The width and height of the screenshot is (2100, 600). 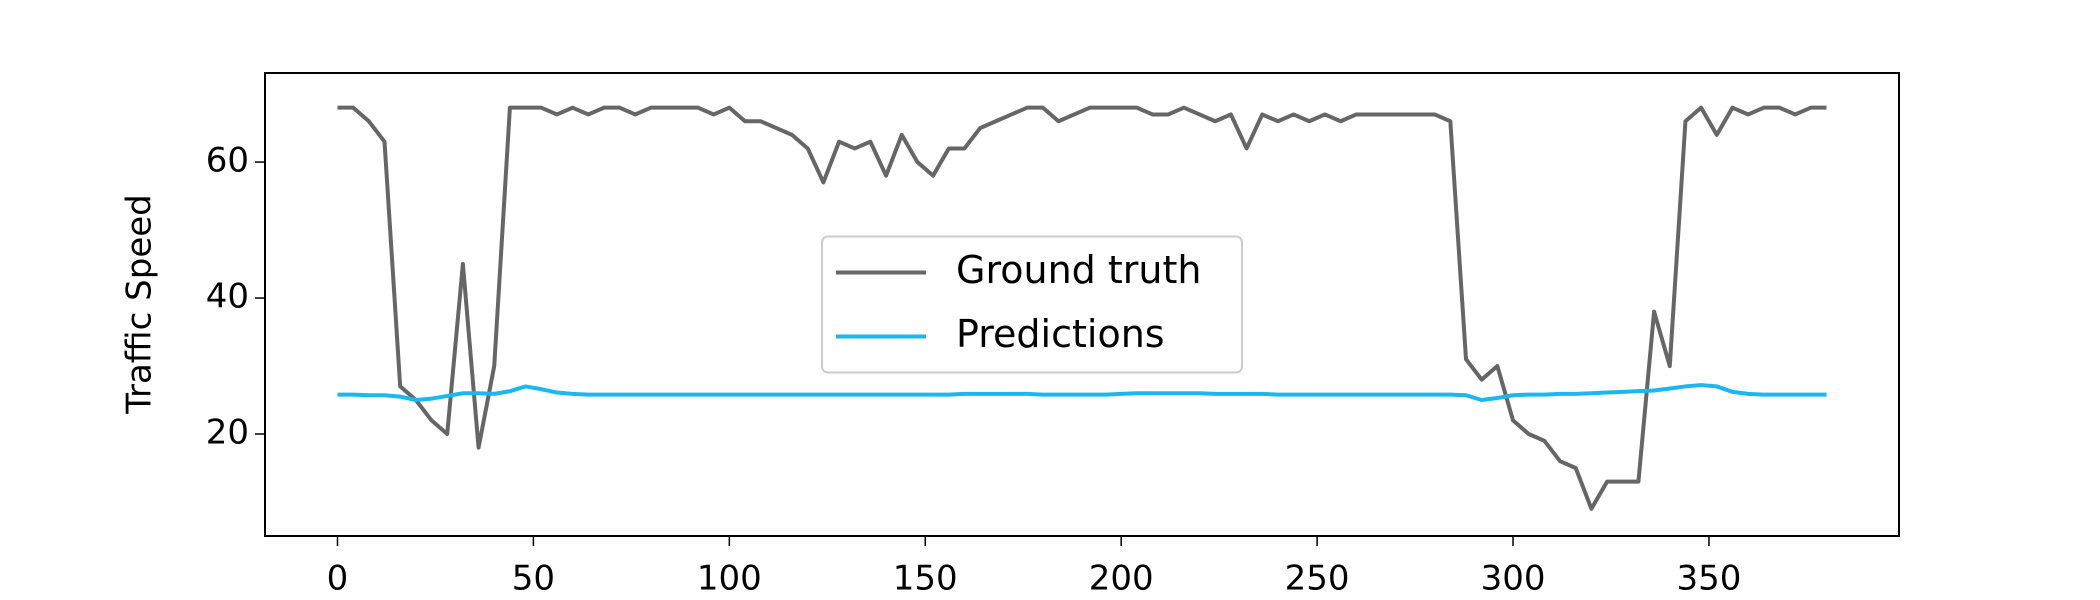 I want to click on x-tick-label: 200, so click(x=1121, y=579).